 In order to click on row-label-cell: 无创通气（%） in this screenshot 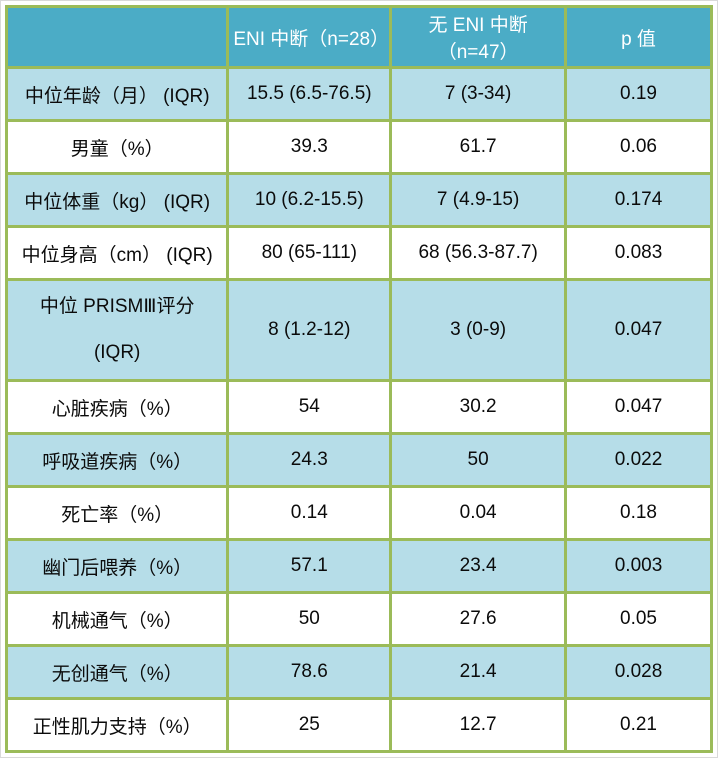, I will do `click(117, 672)`.